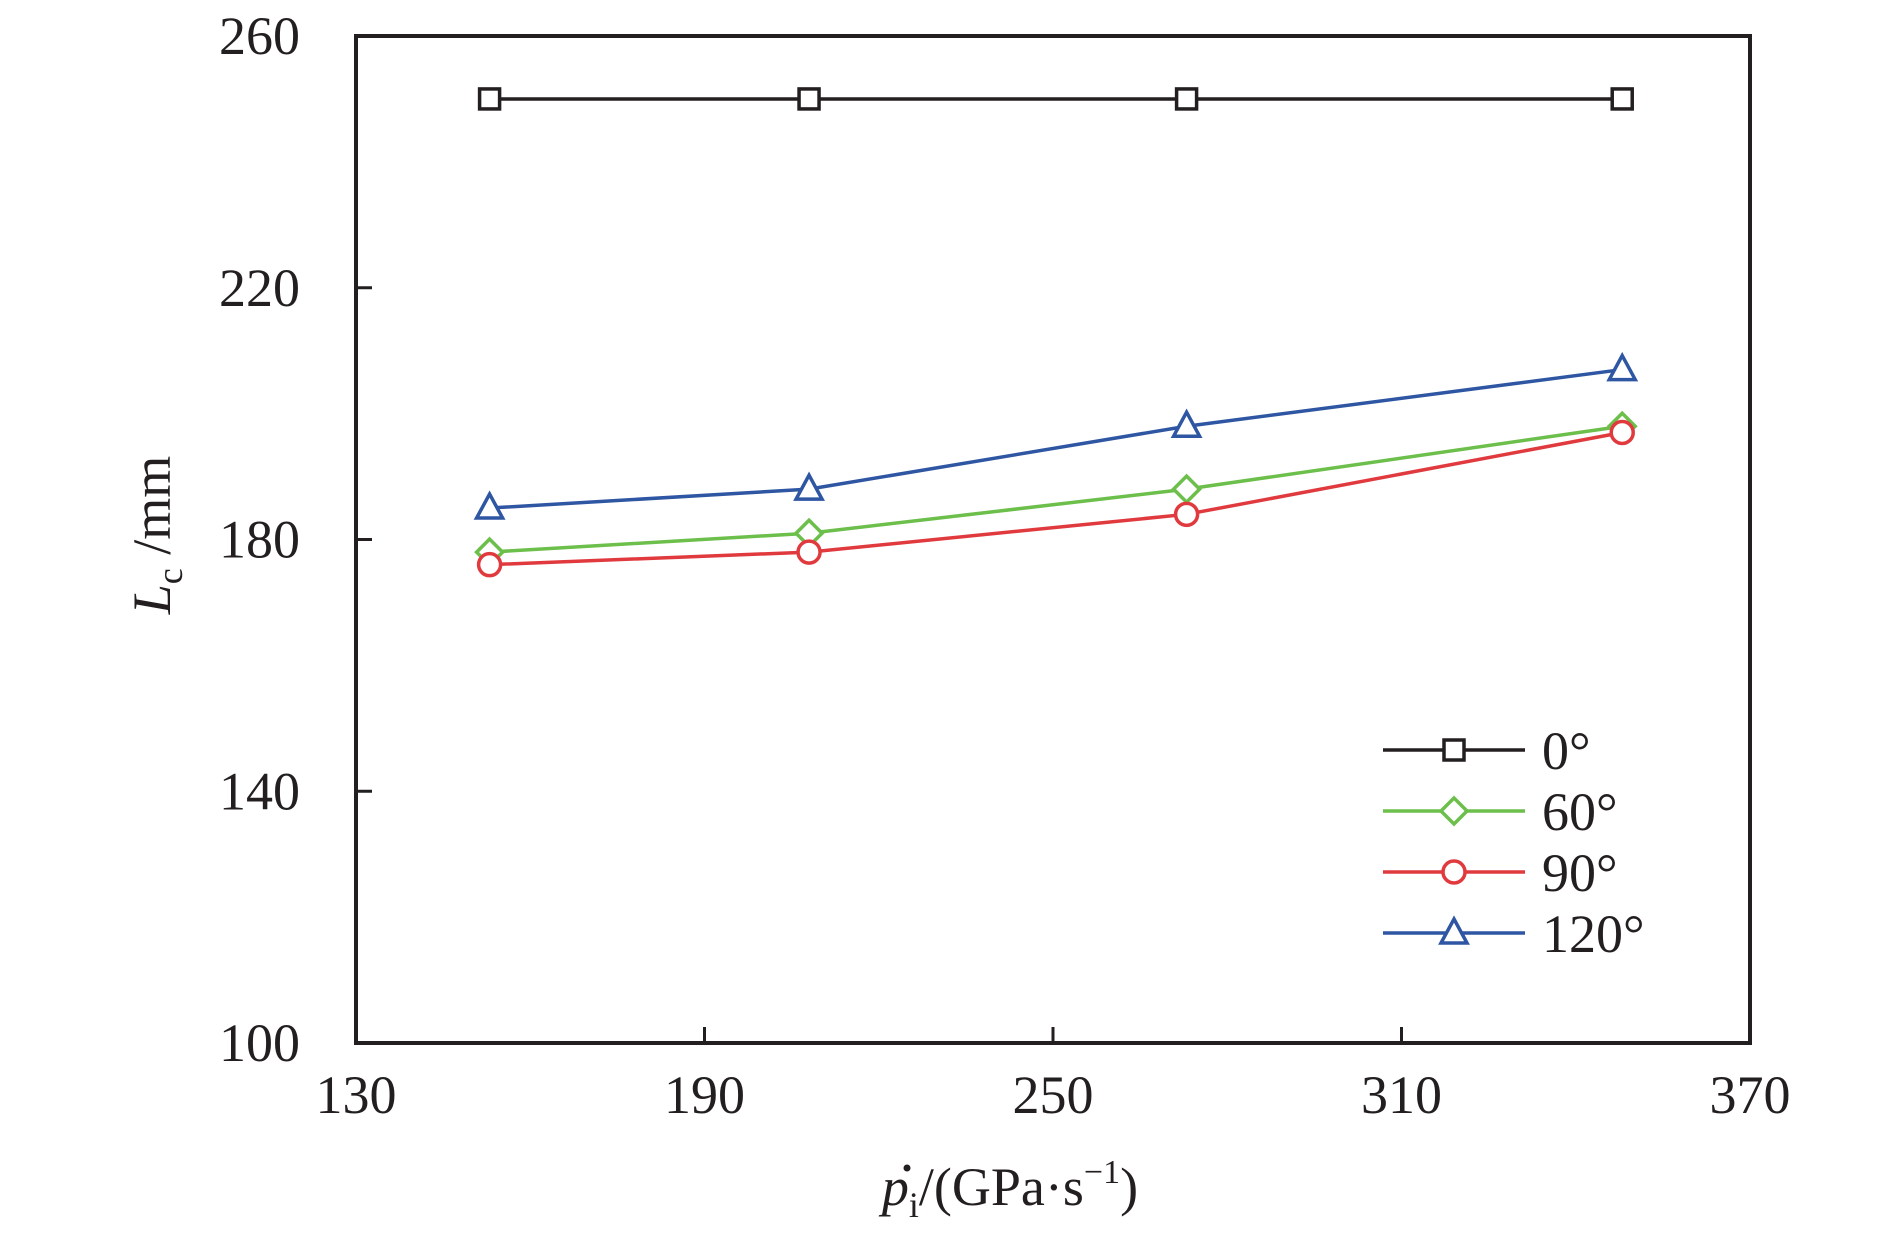 This screenshot has height=1240, width=1890. I want to click on series-90deg, so click(1055, 498).